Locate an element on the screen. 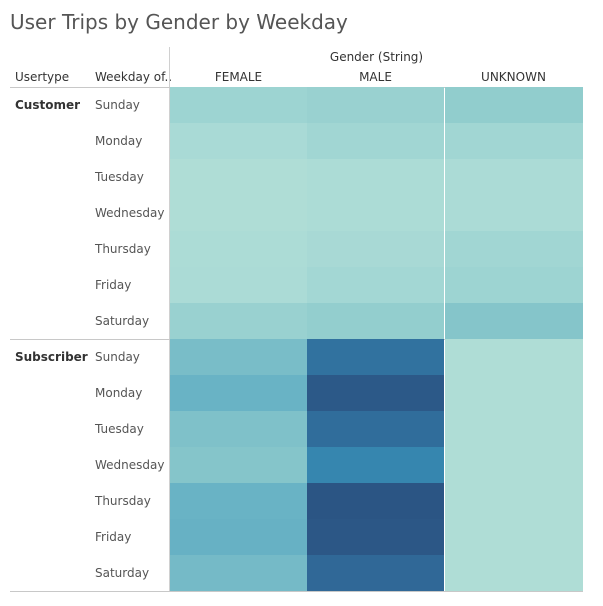  usertype-label: Customer is located at coordinates (48, 105).